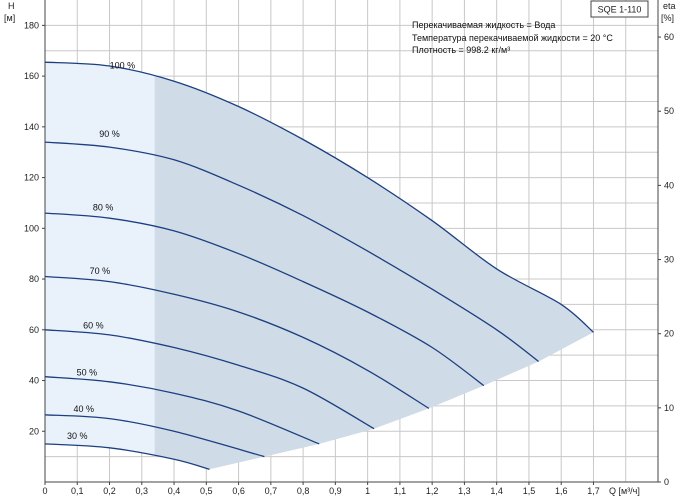 The width and height of the screenshot is (691, 500). I want to click on y-tick-label: 100, so click(31, 228).